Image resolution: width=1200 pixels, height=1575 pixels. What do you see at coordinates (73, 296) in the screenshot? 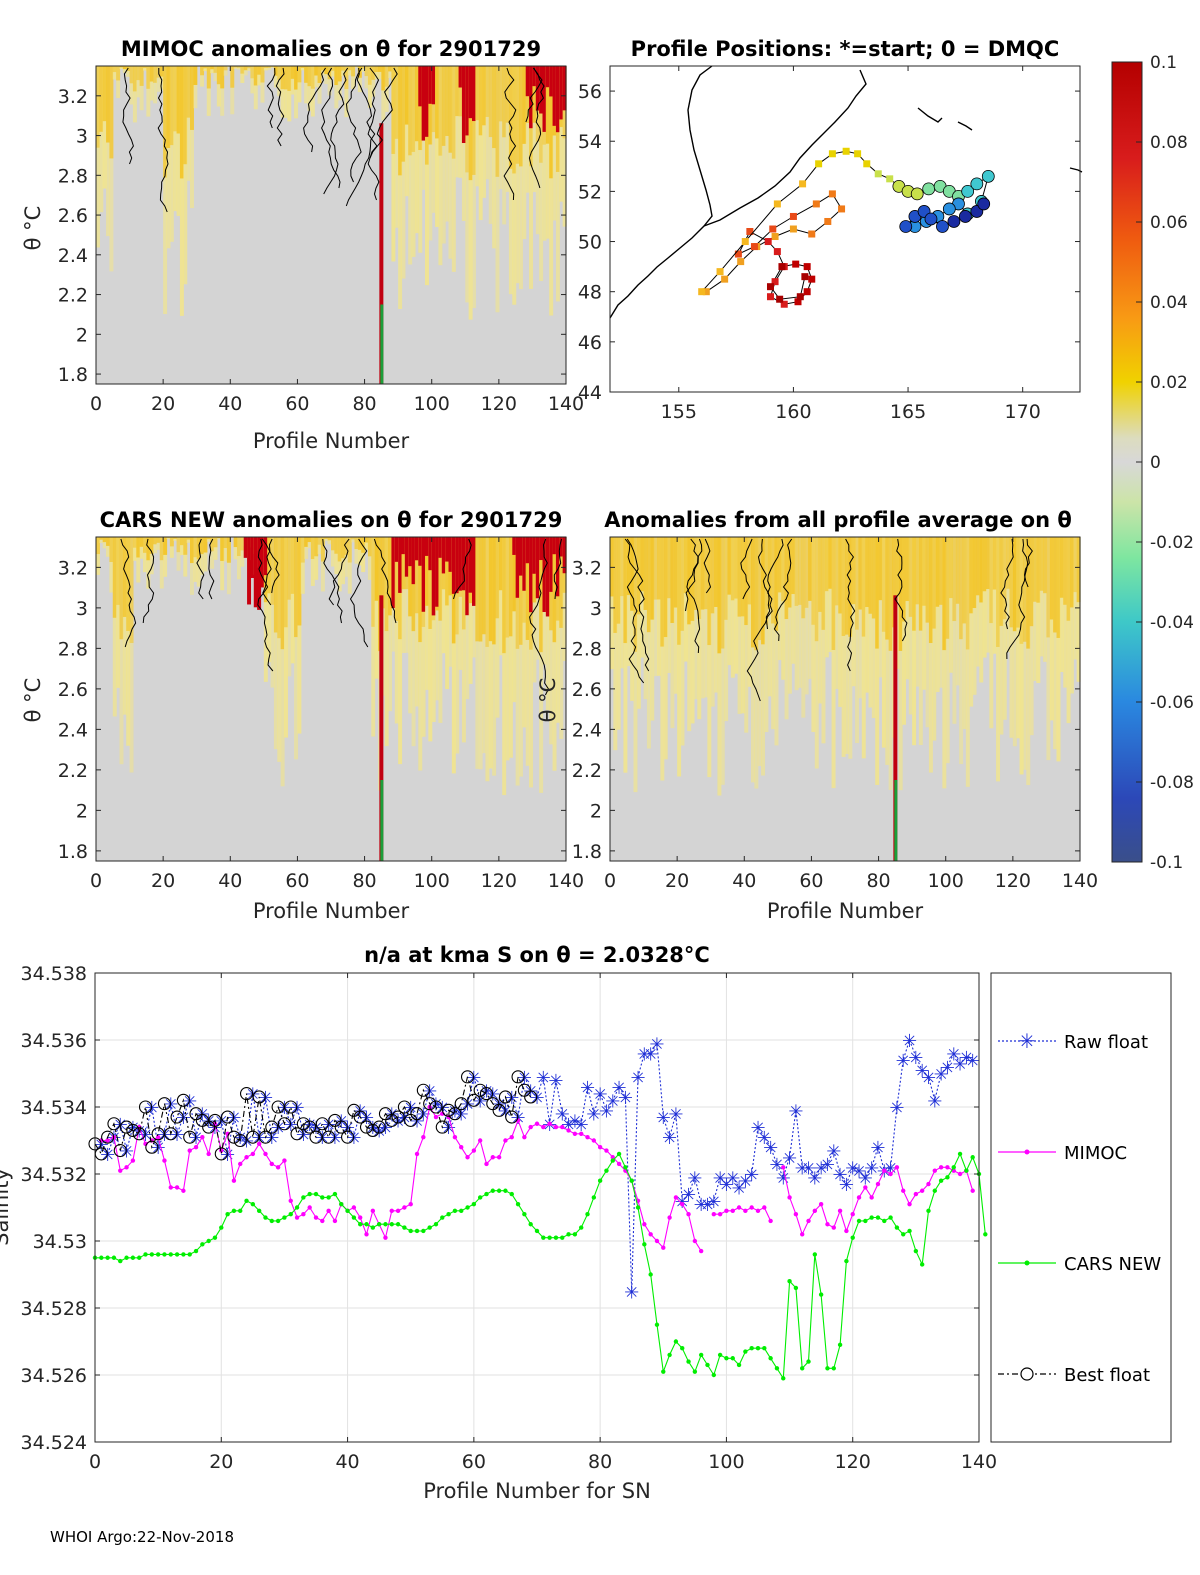
I see `mimoc-ytick-label: 2.2` at bounding box center [73, 296].